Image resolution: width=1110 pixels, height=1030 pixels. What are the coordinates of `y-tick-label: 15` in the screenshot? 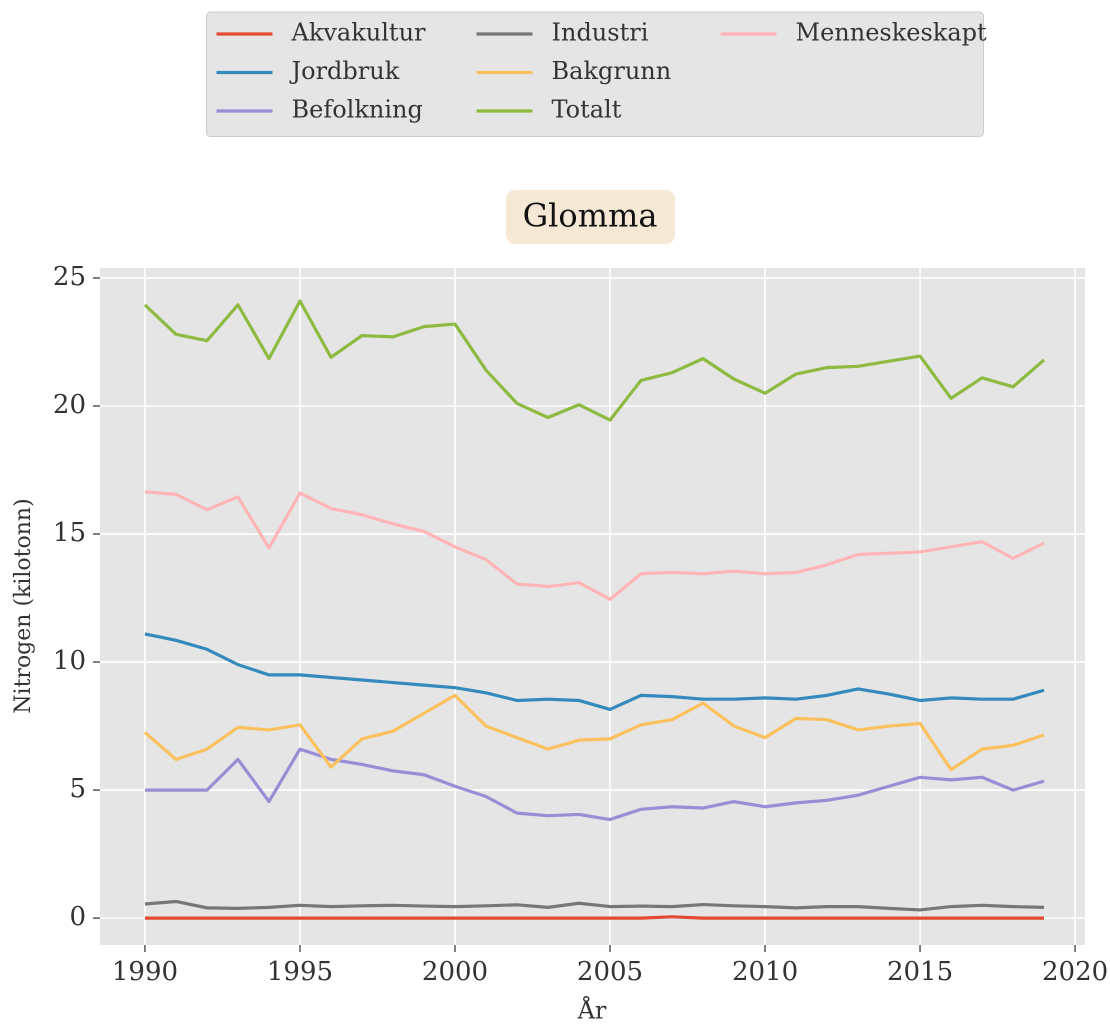 It's located at (69, 533).